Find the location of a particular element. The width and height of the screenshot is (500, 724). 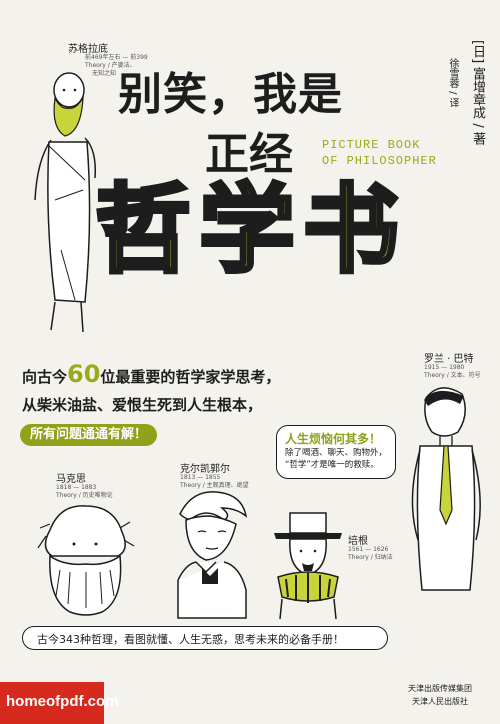

socrates-meta-2: Theory / 产婆法、 is located at coordinates (110, 65).